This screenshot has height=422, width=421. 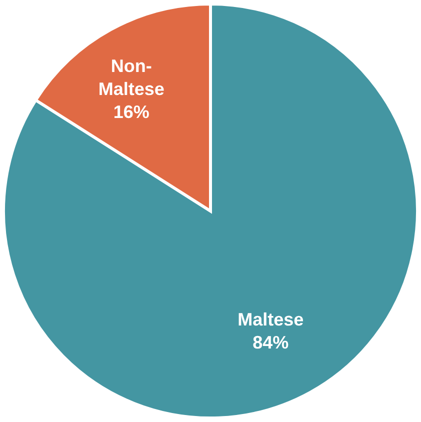 I want to click on slice-label: Maltese, so click(x=271, y=319).